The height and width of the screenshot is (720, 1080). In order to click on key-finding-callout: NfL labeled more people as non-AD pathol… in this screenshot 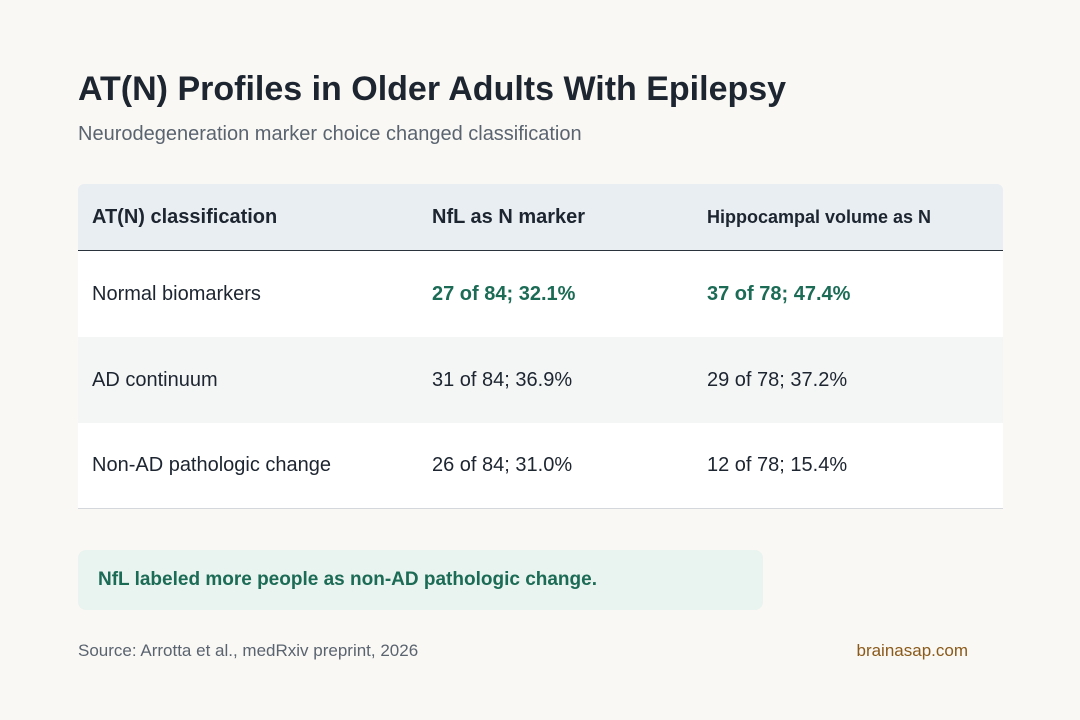, I will do `click(420, 580)`.